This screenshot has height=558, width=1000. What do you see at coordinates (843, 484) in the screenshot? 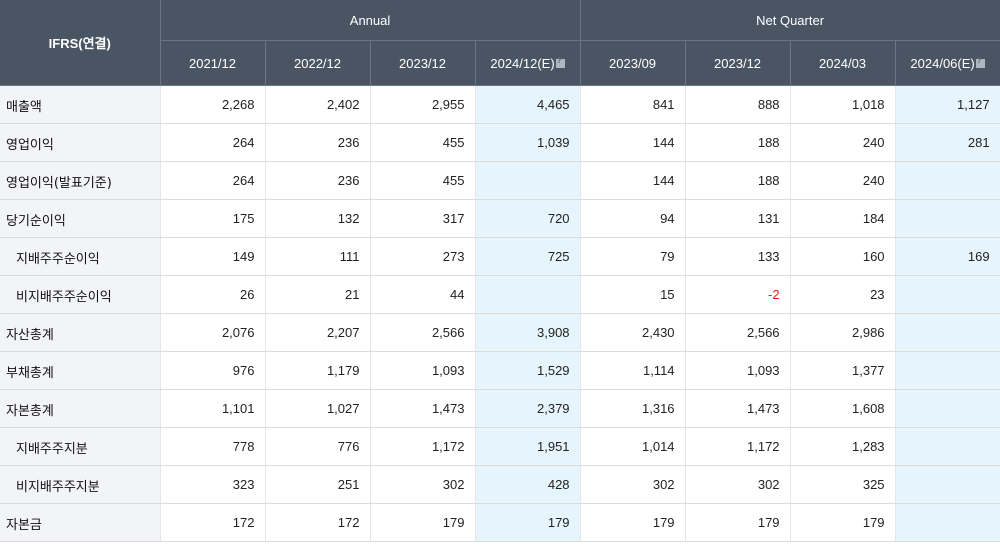
I see `table-cell: 325` at bounding box center [843, 484].